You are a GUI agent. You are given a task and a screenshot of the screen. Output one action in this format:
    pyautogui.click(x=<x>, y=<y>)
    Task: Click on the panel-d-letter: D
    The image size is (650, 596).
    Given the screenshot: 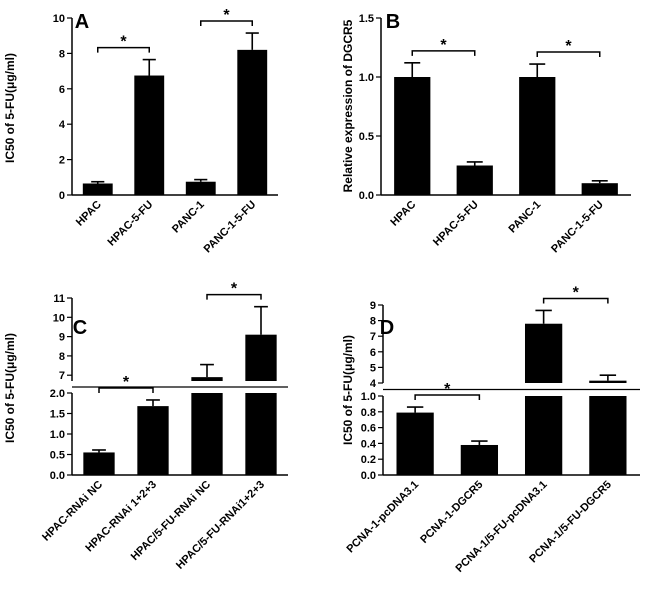 What is the action you would take?
    pyautogui.click(x=387, y=328)
    